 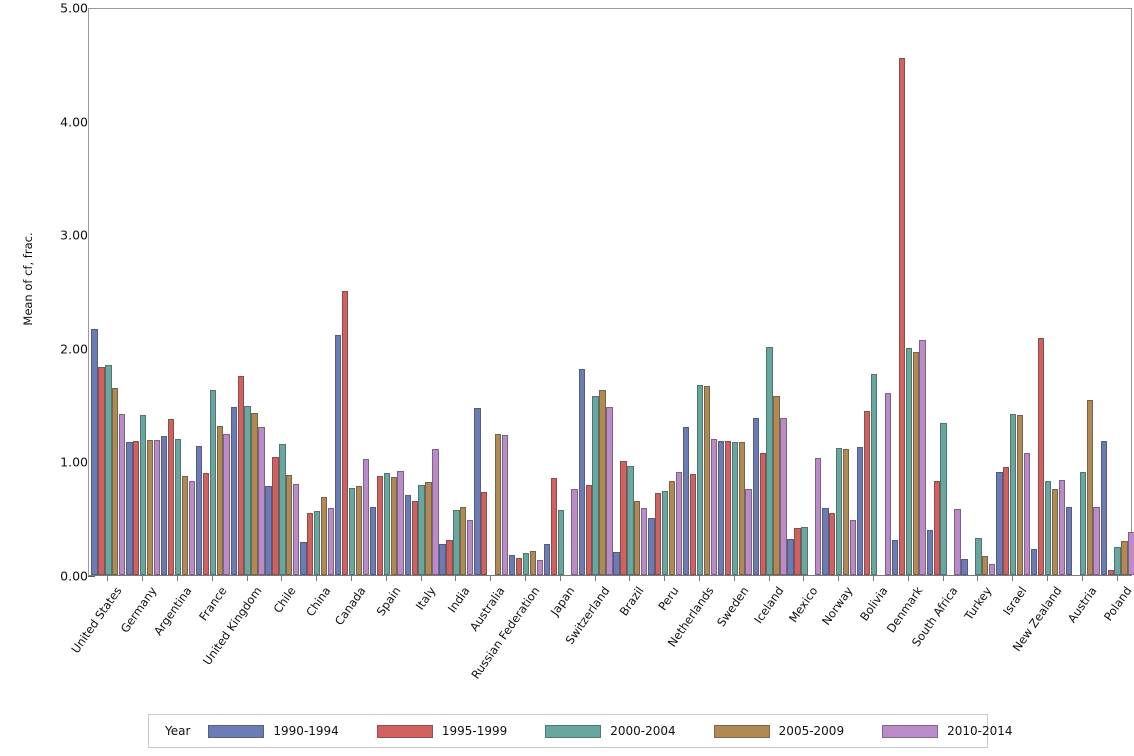 What do you see at coordinates (455, 731) in the screenshot?
I see `legend-item: 1995-1999` at bounding box center [455, 731].